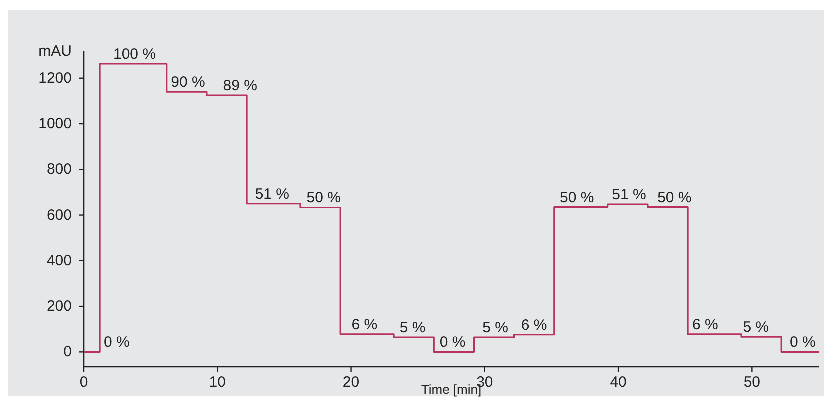 The image size is (836, 404). I want to click on x-tick-label: 20, so click(351, 382).